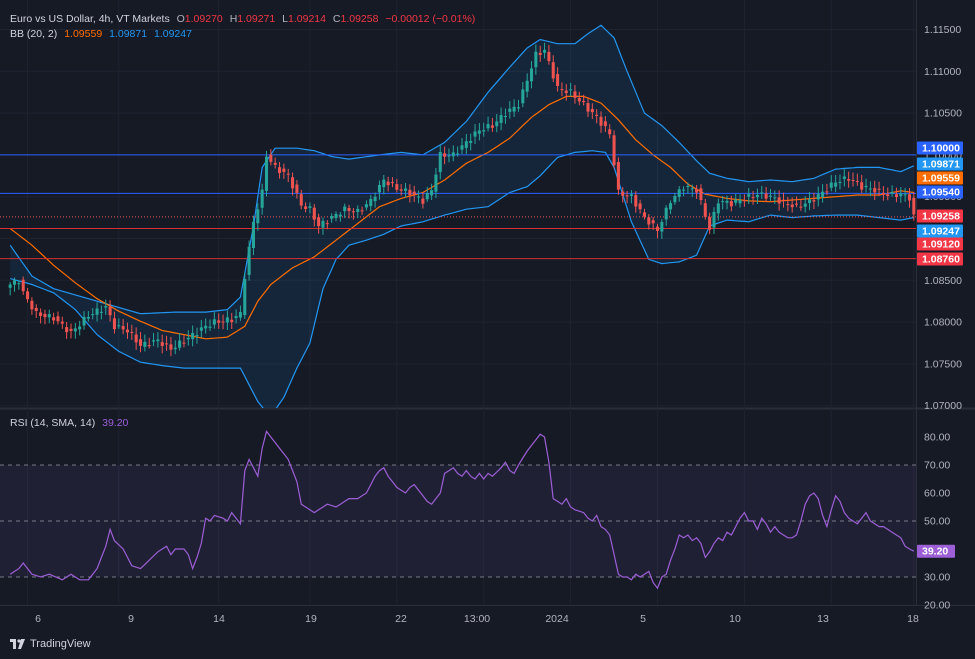 Image resolution: width=975 pixels, height=659 pixels. What do you see at coordinates (823, 619) in the screenshot?
I see `time-tick-label: 13` at bounding box center [823, 619].